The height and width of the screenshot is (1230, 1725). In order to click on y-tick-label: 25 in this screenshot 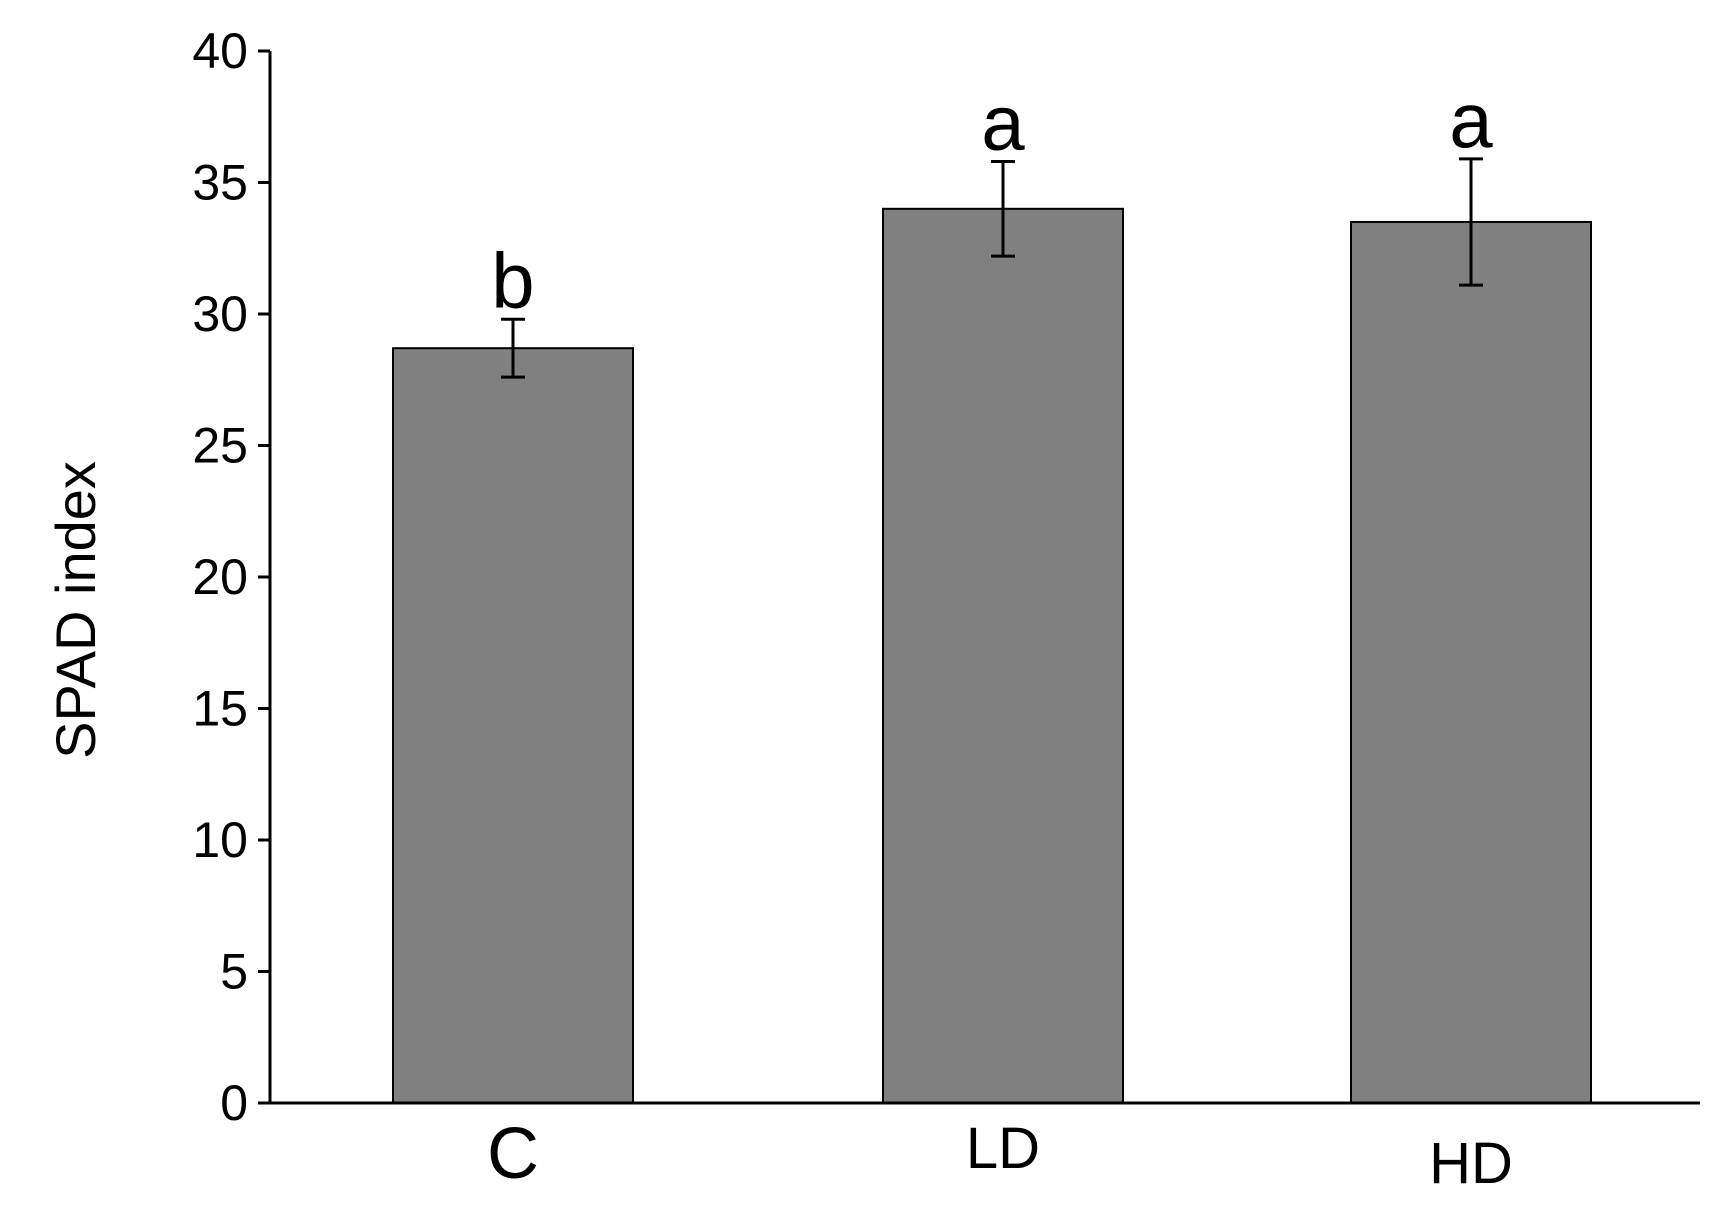, I will do `click(220, 446)`.